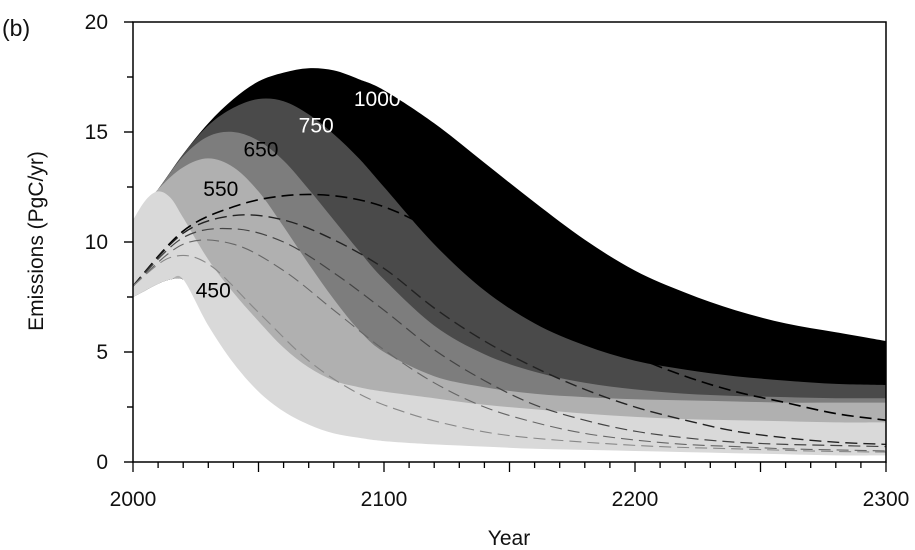  Describe the element at coordinates (377, 99) in the screenshot. I see `band-label-1000: 1000` at that location.